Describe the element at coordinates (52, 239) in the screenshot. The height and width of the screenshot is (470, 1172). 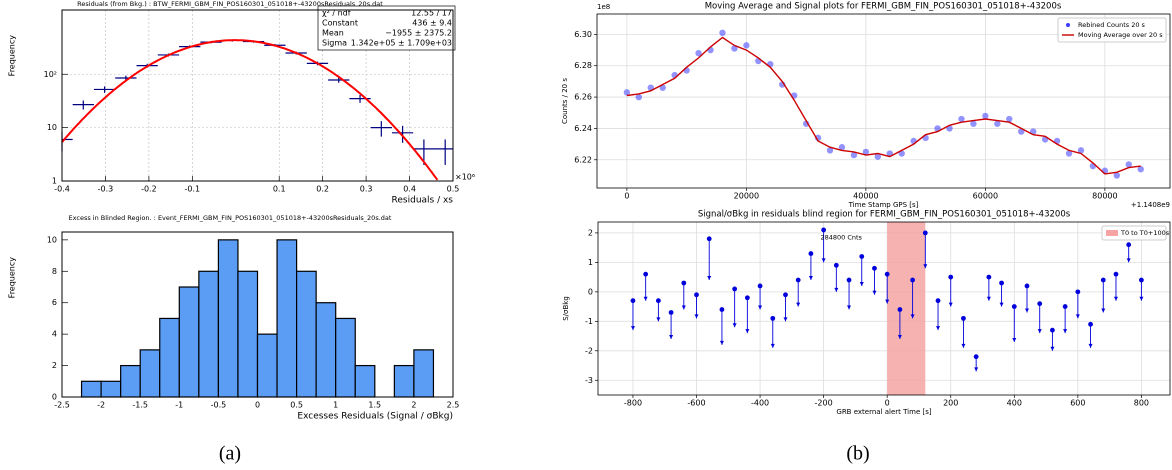
I see `y-tick-label: 10` at that location.